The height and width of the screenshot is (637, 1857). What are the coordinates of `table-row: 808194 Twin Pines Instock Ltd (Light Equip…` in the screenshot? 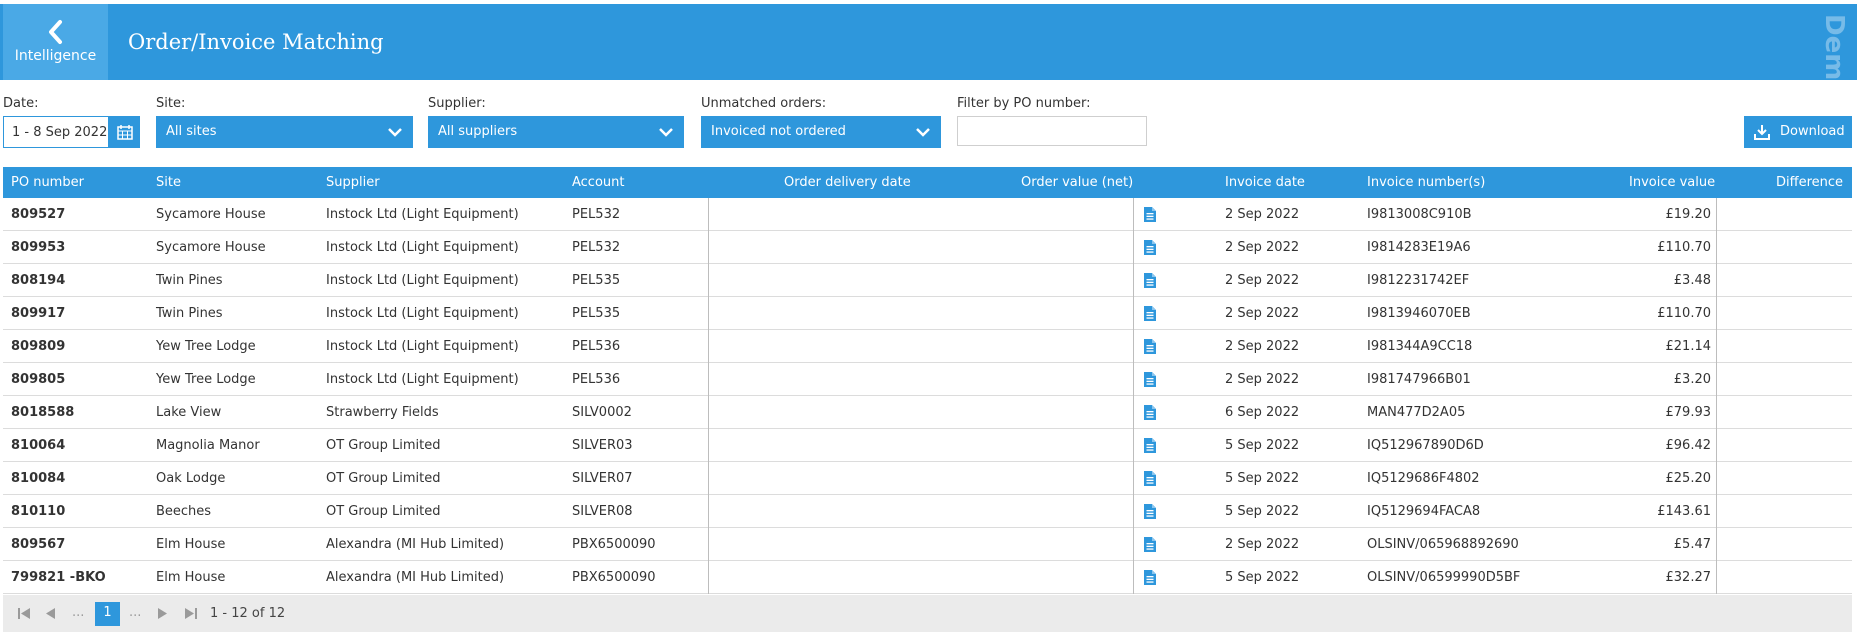 It's located at (927, 280).